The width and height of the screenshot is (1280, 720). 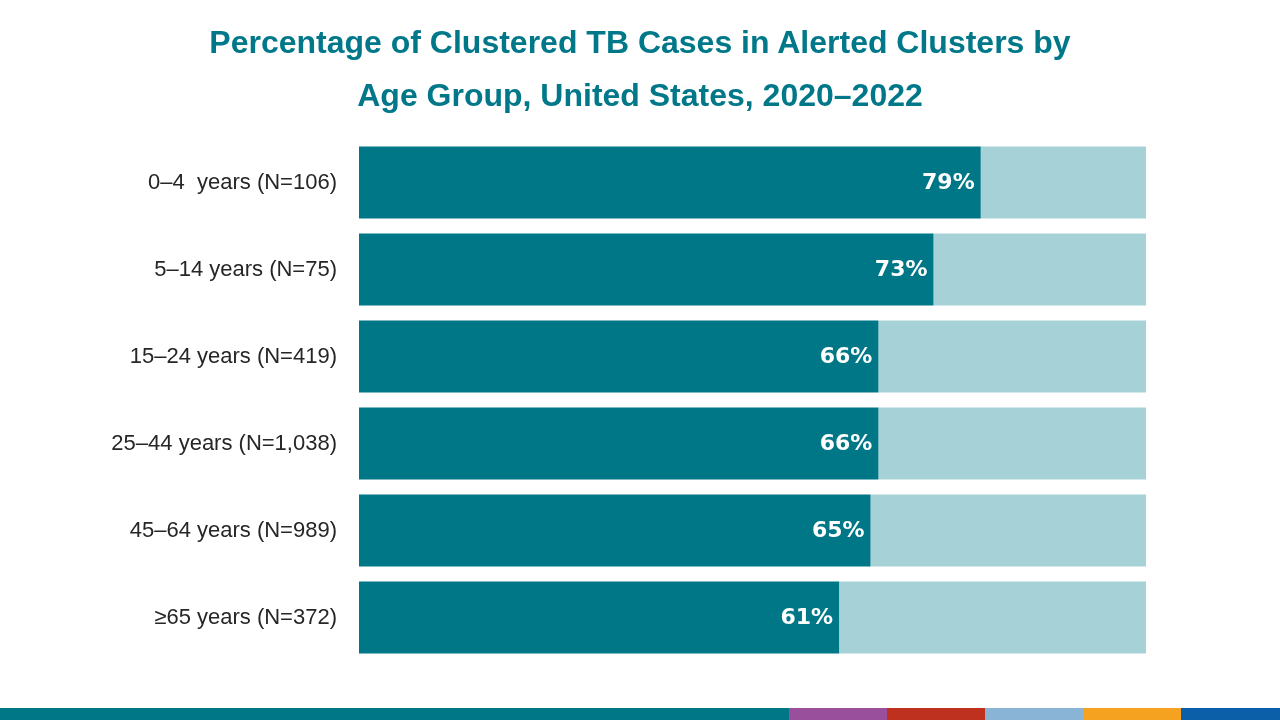 I want to click on data-label: 79%, so click(x=948, y=182).